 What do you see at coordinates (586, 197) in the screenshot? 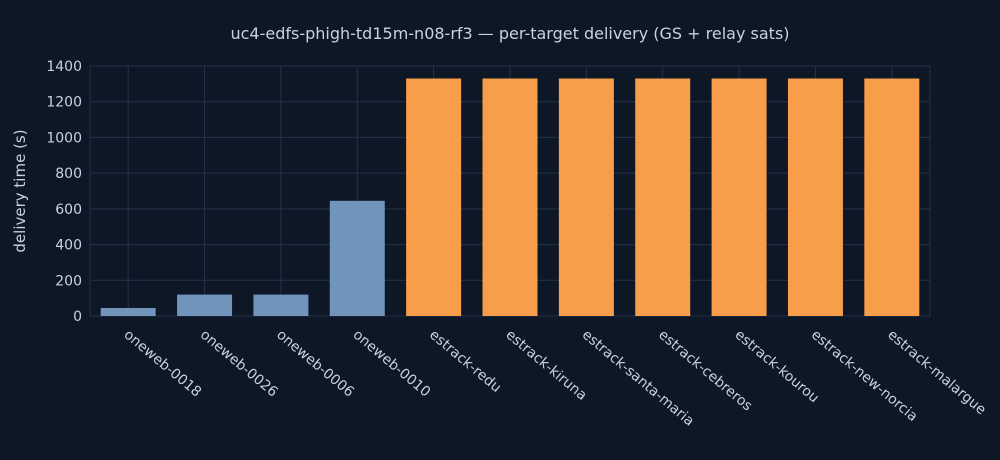
I see `bar-estrack-santa-maria` at bounding box center [586, 197].